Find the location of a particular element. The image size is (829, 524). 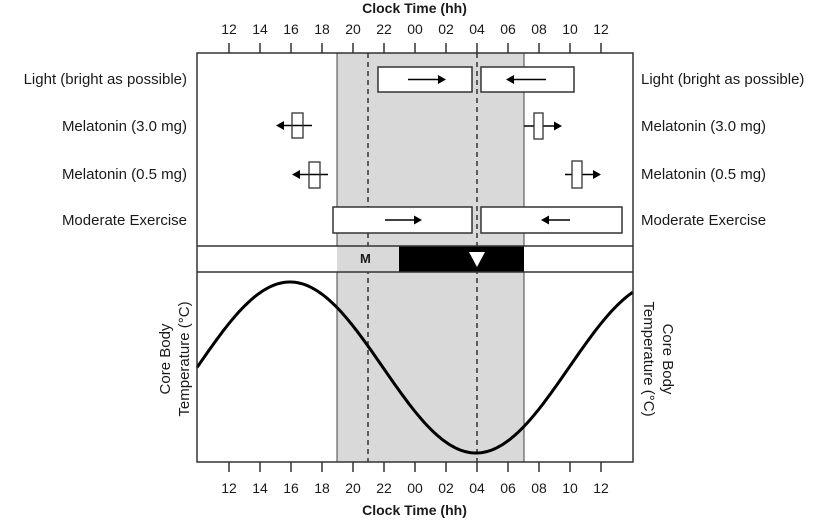

melatonin-3mg-markers is located at coordinates (419, 126).